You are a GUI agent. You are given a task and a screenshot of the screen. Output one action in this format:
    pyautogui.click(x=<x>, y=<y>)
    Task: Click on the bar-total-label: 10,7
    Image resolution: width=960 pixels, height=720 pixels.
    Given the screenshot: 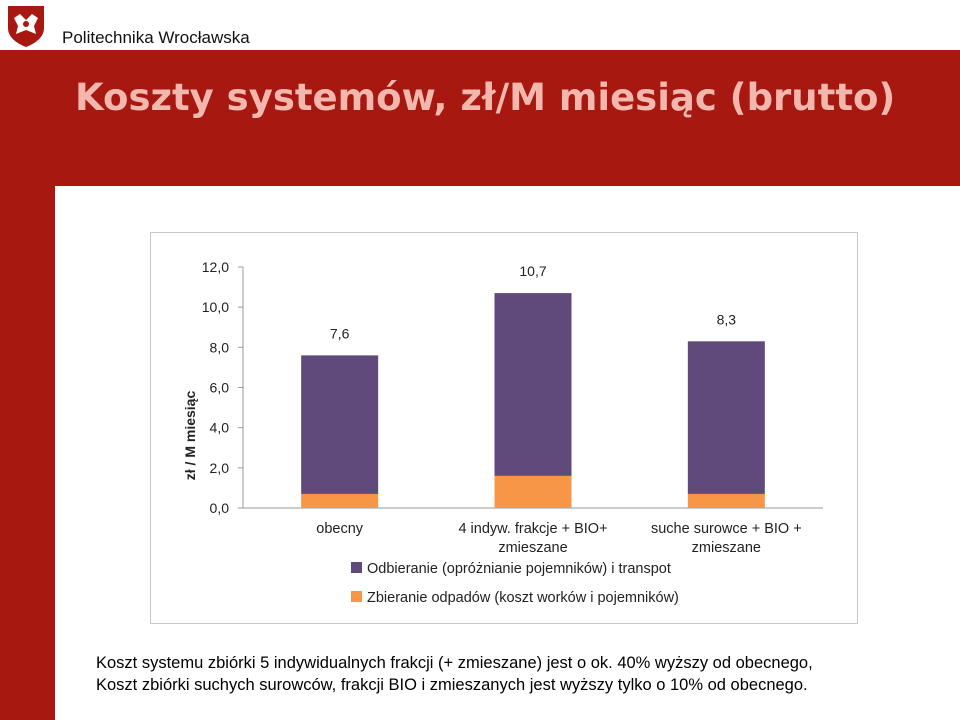 What is the action you would take?
    pyautogui.click(x=532, y=271)
    